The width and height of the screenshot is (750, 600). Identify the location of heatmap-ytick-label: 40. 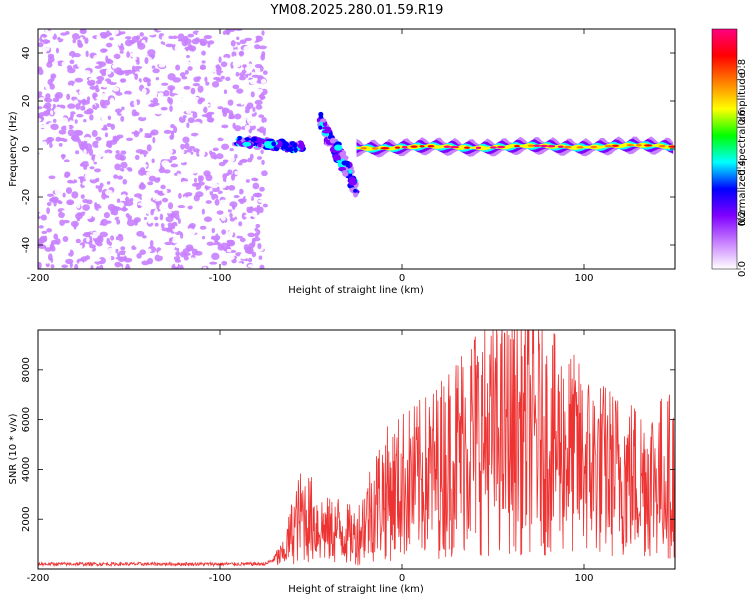
(26, 53).